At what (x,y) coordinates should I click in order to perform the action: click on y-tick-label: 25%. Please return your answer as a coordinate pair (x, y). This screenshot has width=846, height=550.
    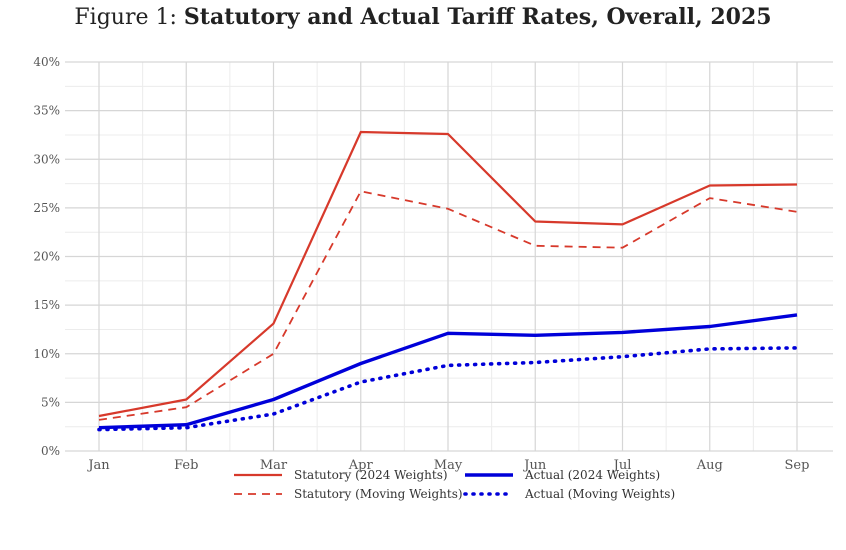
    Looking at the image, I should click on (46, 208).